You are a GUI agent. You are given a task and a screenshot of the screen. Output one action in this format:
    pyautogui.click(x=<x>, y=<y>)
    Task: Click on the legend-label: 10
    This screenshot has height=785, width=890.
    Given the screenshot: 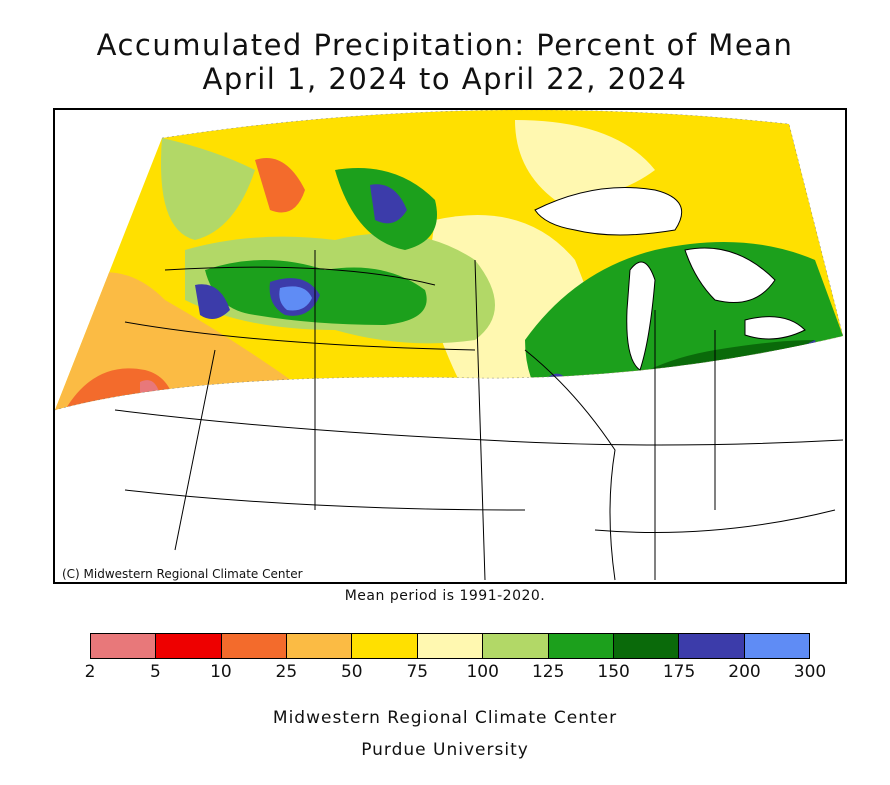 What is the action you would take?
    pyautogui.click(x=221, y=672)
    